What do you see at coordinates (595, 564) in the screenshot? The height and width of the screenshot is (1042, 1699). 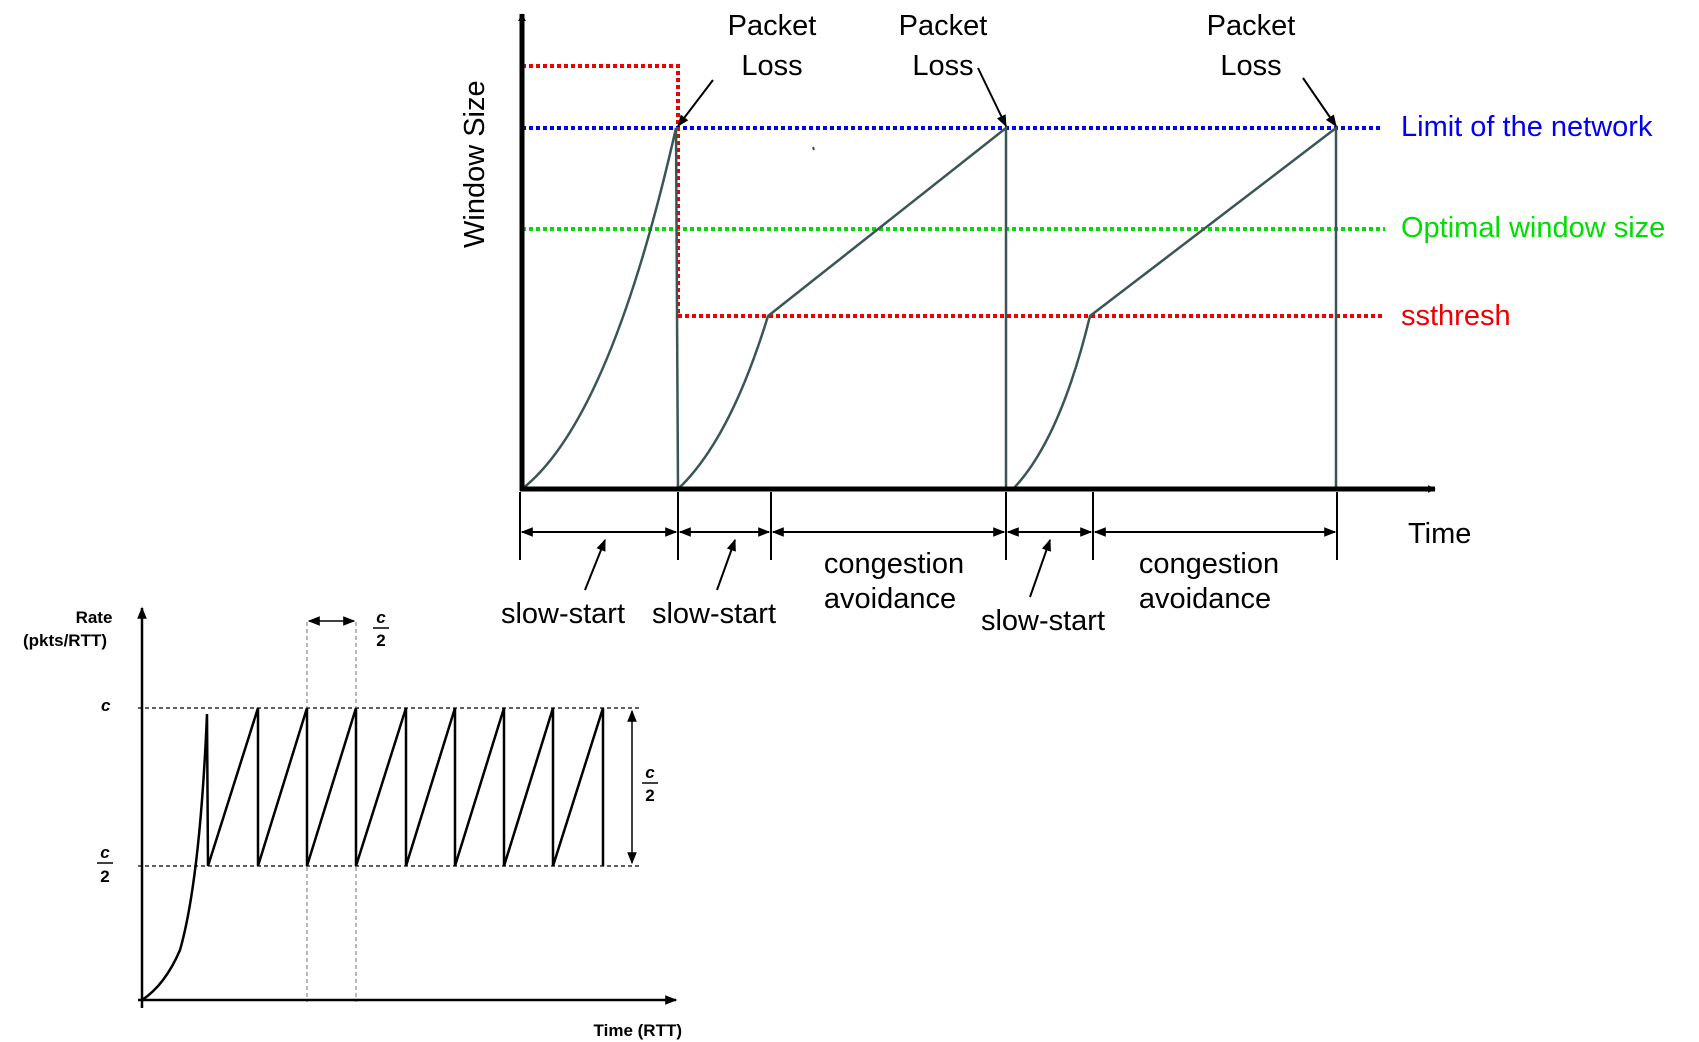 I see `ss1-pointer` at bounding box center [595, 564].